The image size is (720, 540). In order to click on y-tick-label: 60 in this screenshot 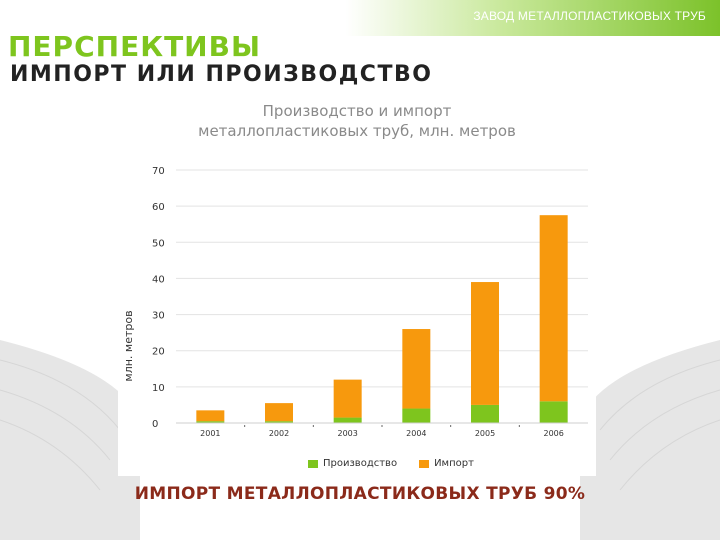, I will do `click(158, 207)`.